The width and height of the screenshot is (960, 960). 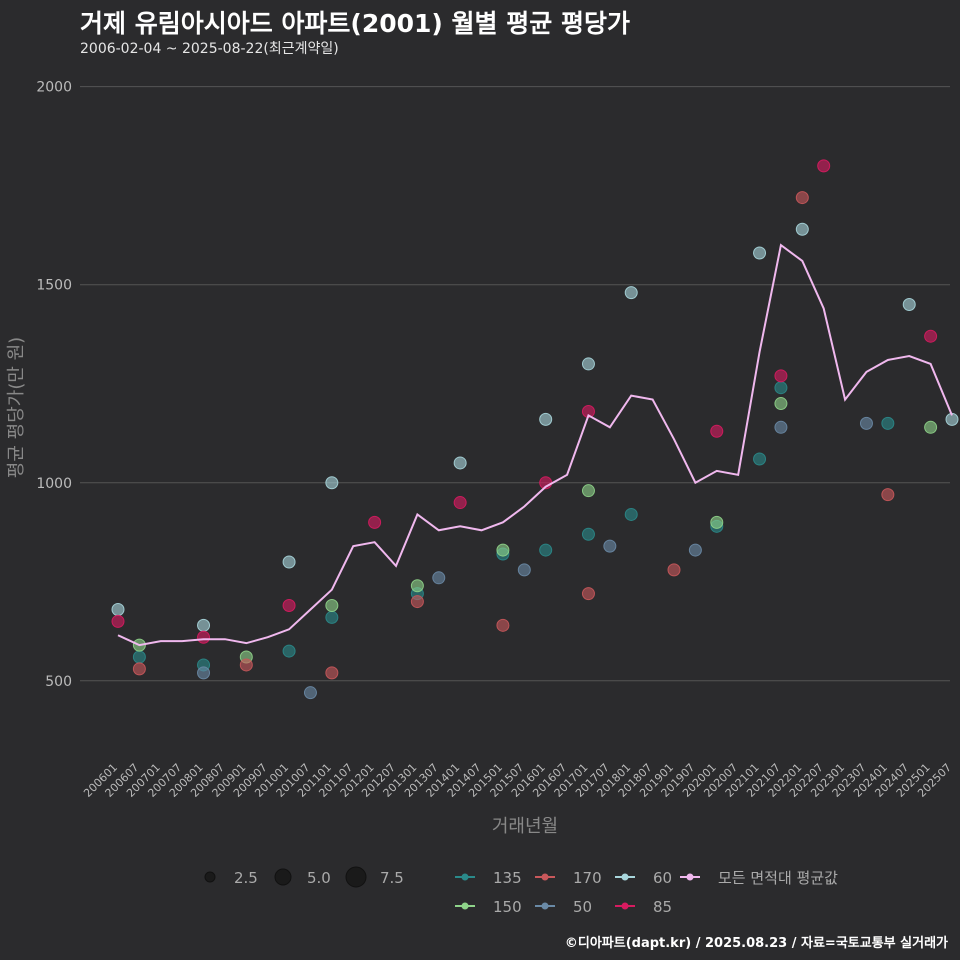 I want to click on y-tick-label: 2000, so click(x=54, y=88).